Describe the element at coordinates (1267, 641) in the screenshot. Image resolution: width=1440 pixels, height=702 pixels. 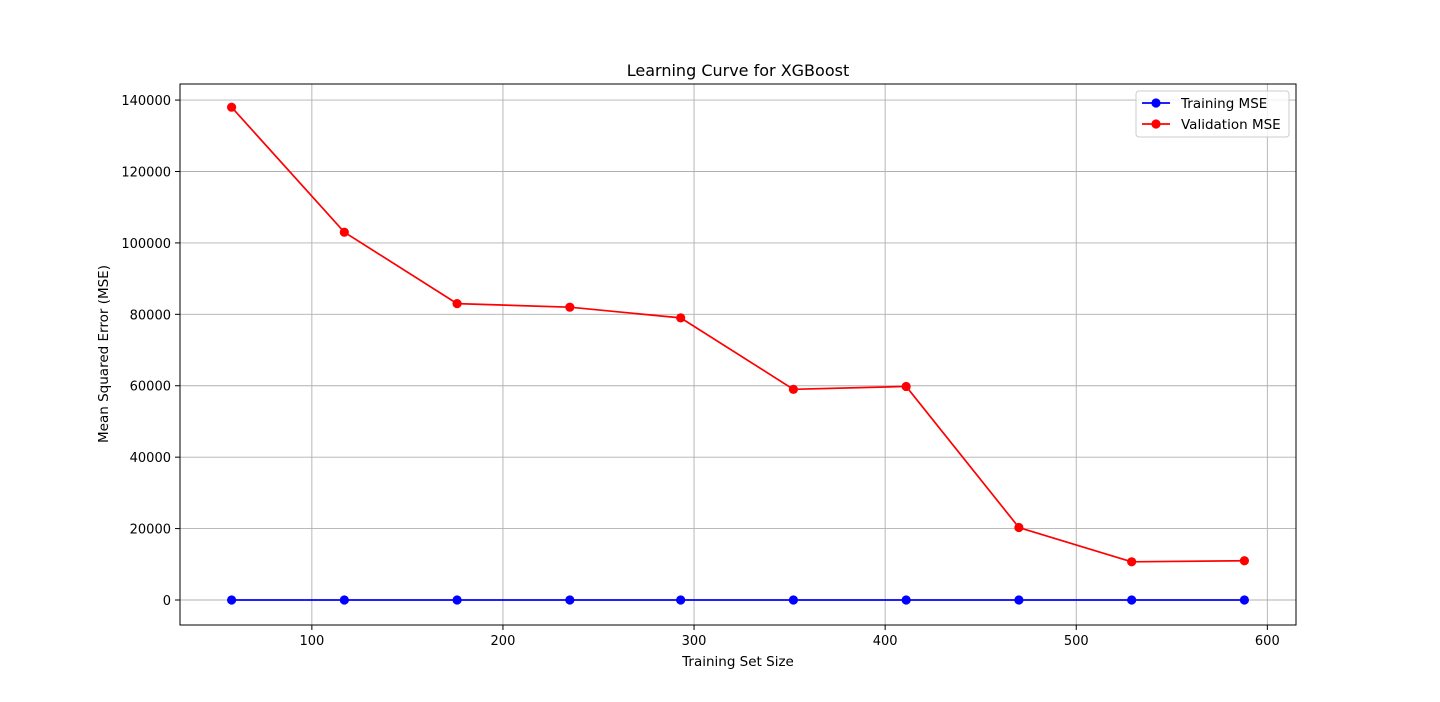
I see `x-tick-label: 600` at that location.